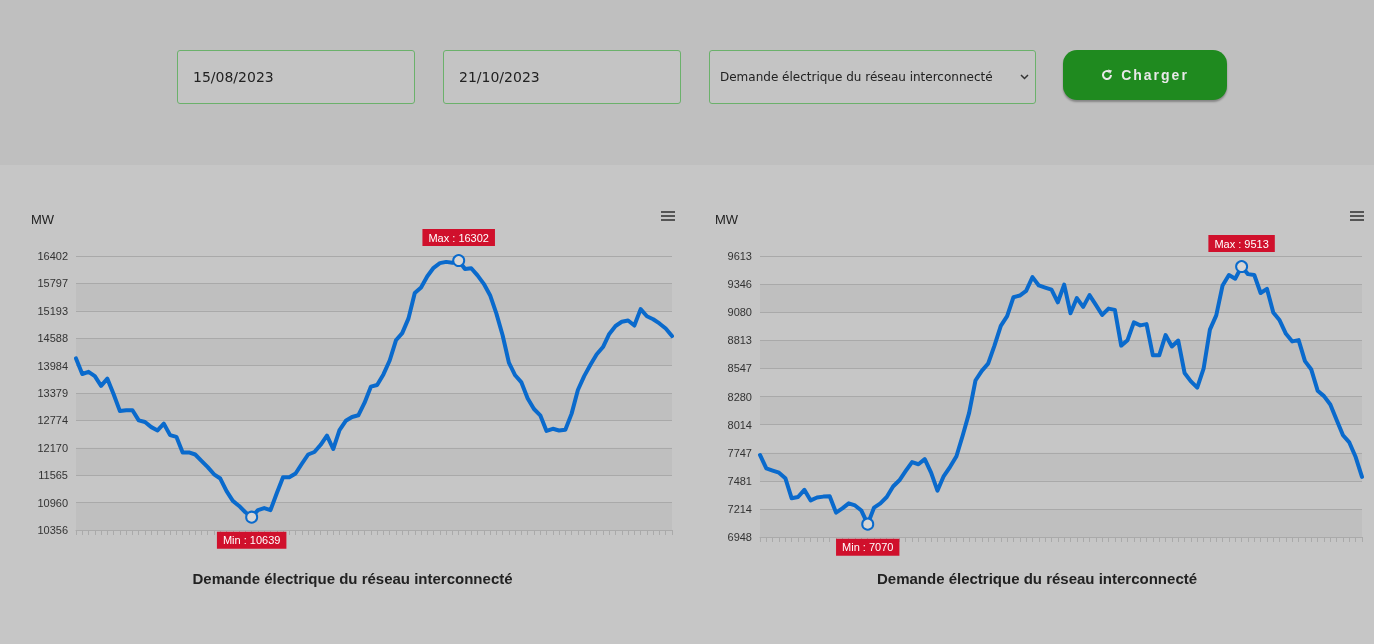 This screenshot has width=1374, height=644. Describe the element at coordinates (739, 508) in the screenshot. I see `y-tick-label: 7214` at that location.